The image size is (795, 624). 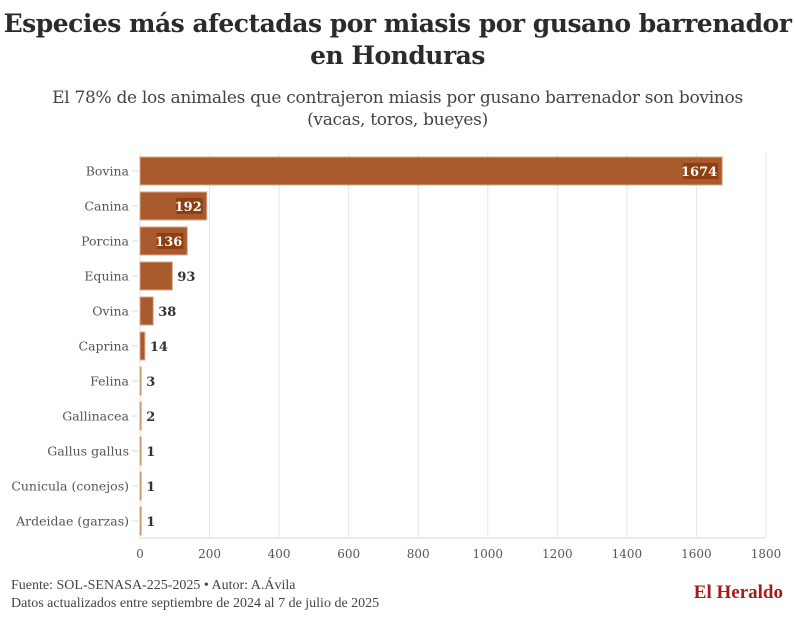 I want to click on category-label: Porcina, so click(x=105, y=241).